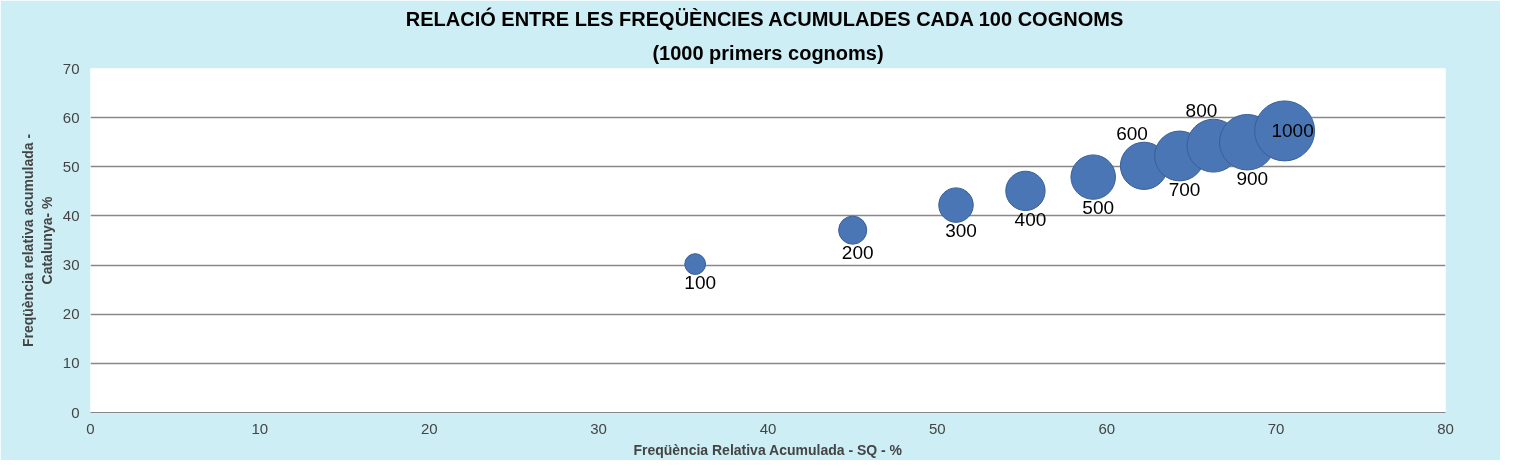  I want to click on y-axis-title: Freqüència relativa acumulada - Catalunya- %, so click(37, 240).